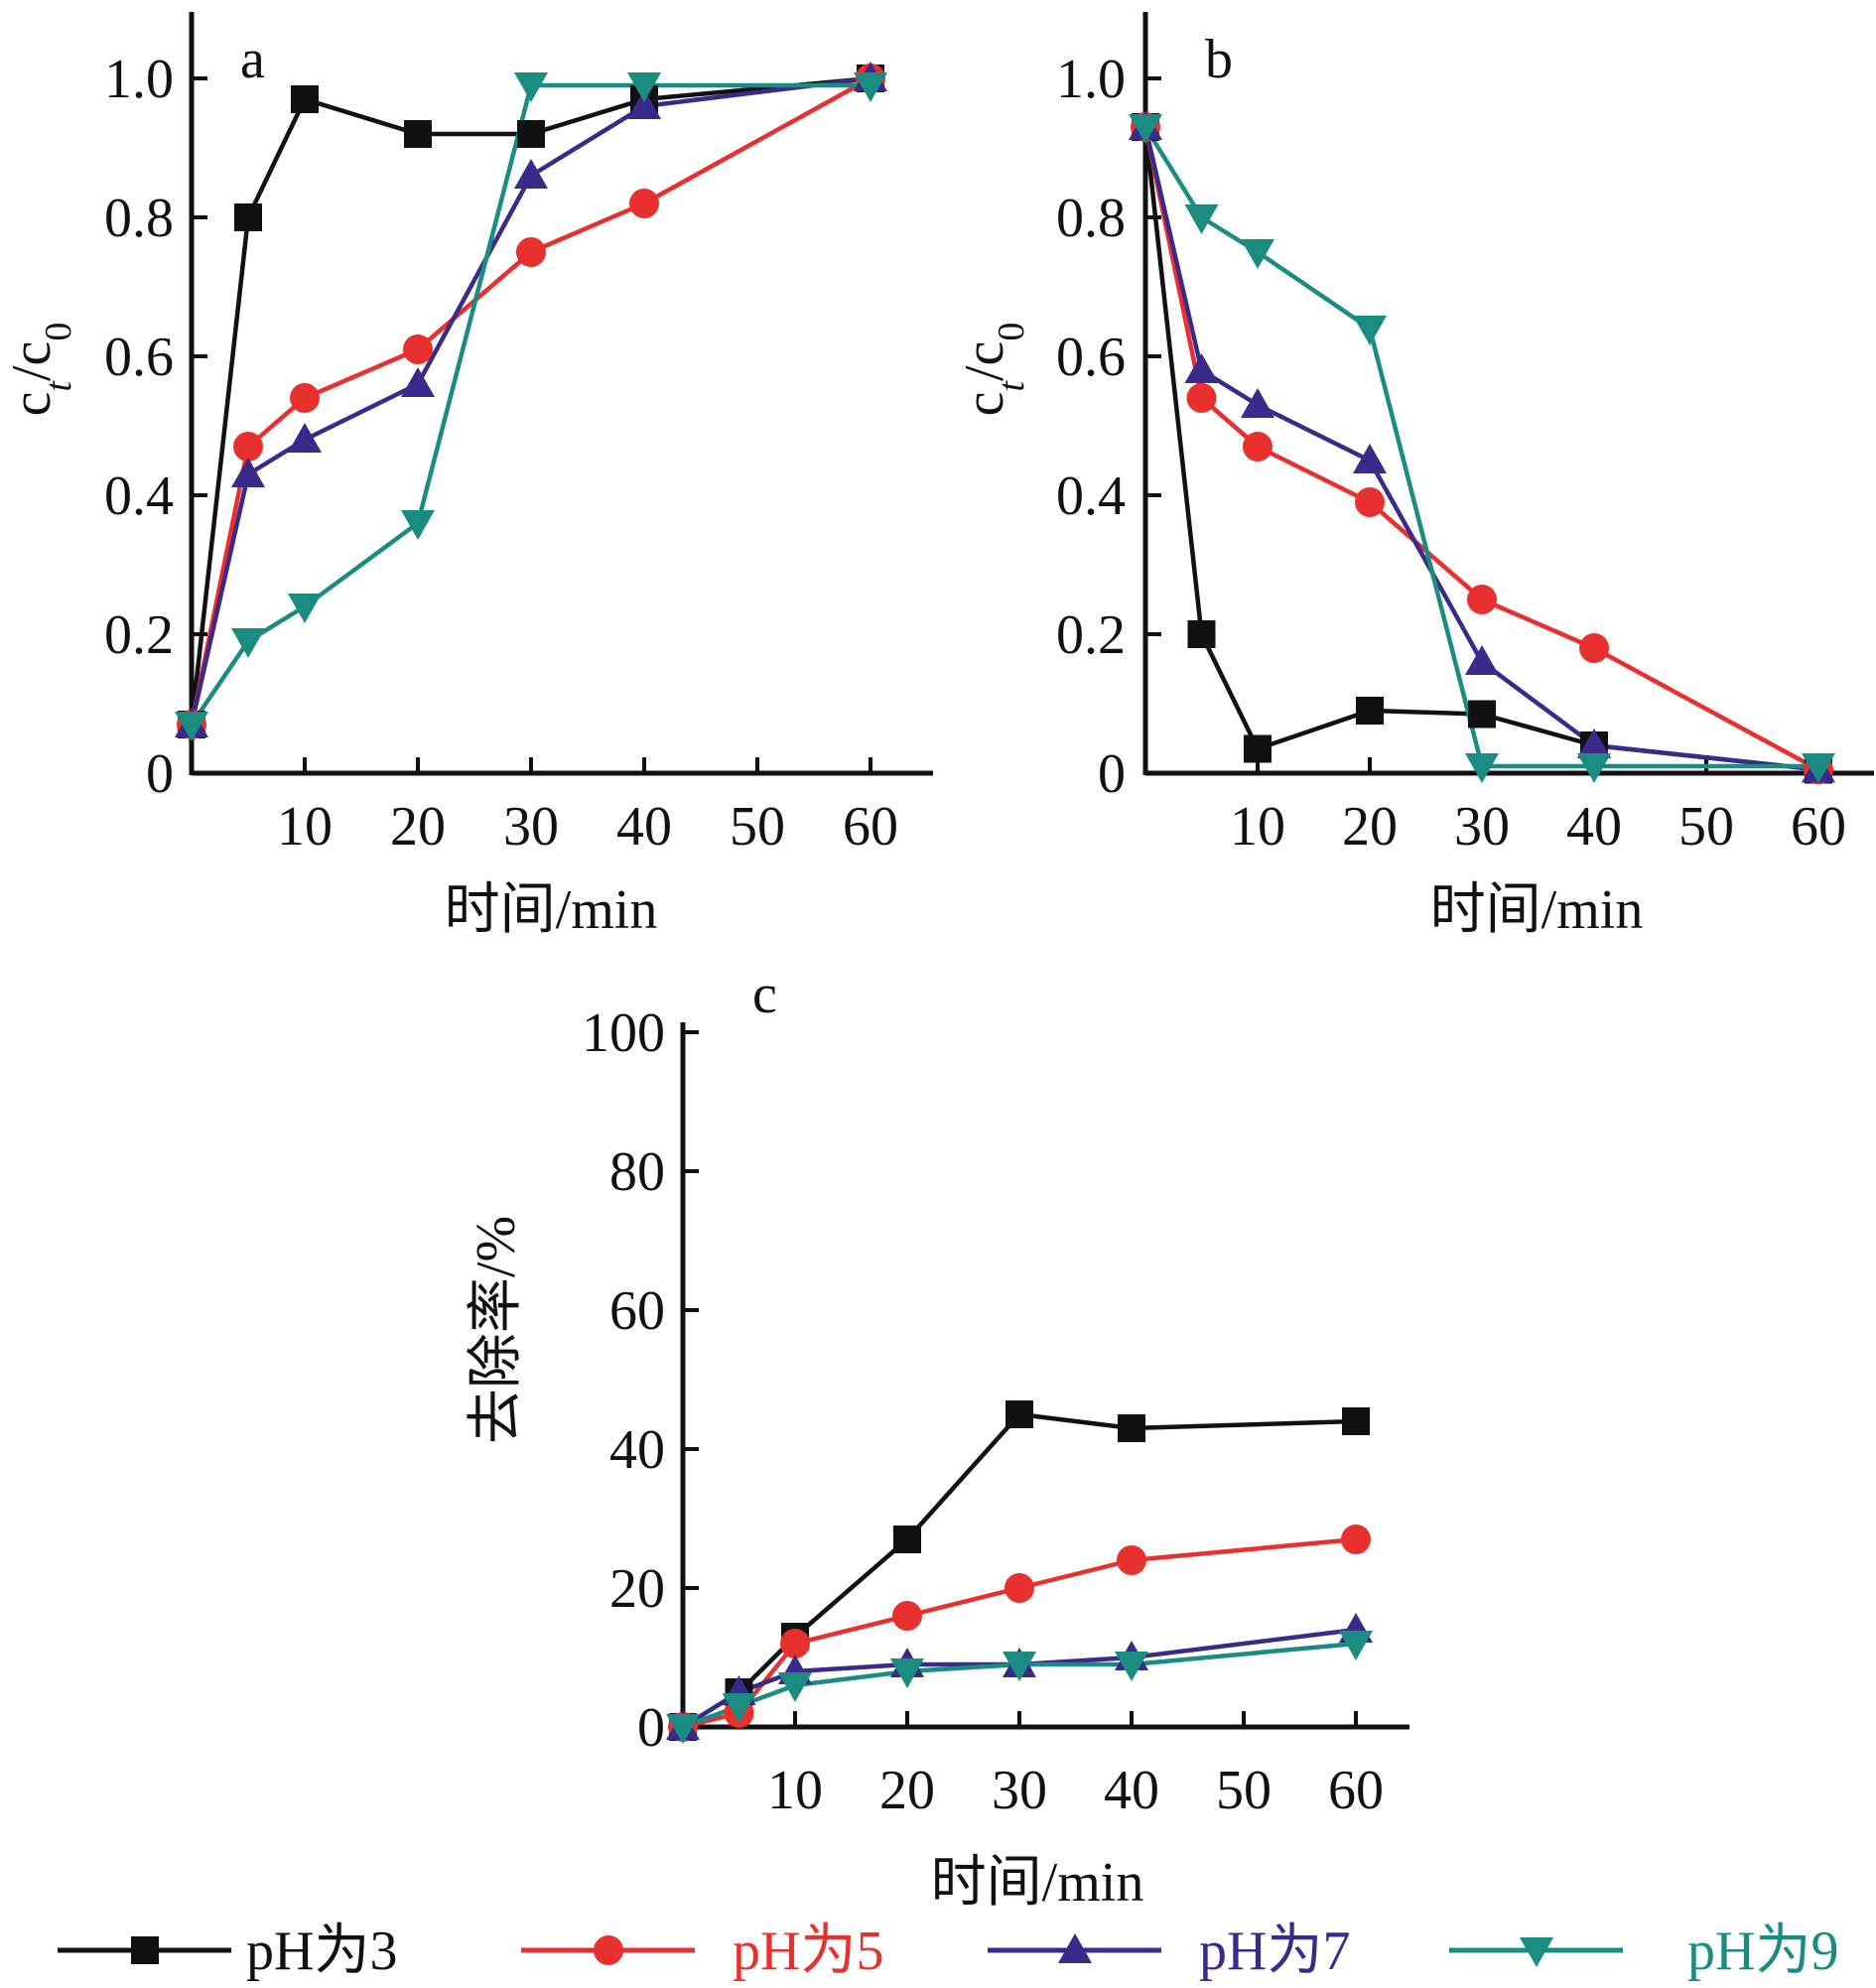 Image resolution: width=1876 pixels, height=1988 pixels. What do you see at coordinates (623, 1033) in the screenshot?
I see `y-tick-label: 100` at bounding box center [623, 1033].